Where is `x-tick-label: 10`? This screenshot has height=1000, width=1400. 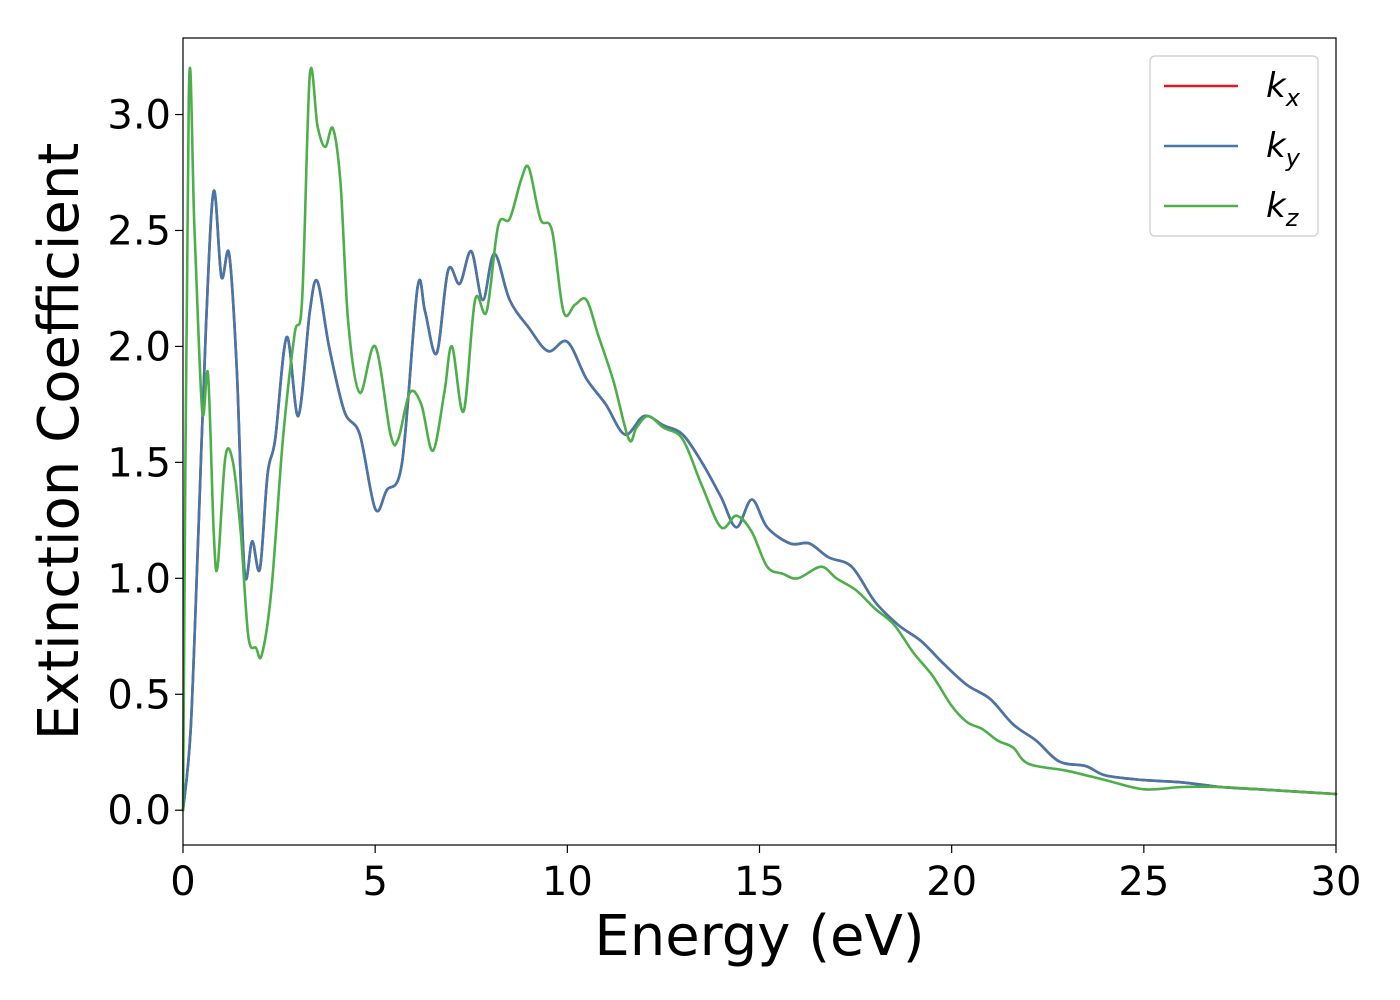
x-tick-label: 10 is located at coordinates (567, 882).